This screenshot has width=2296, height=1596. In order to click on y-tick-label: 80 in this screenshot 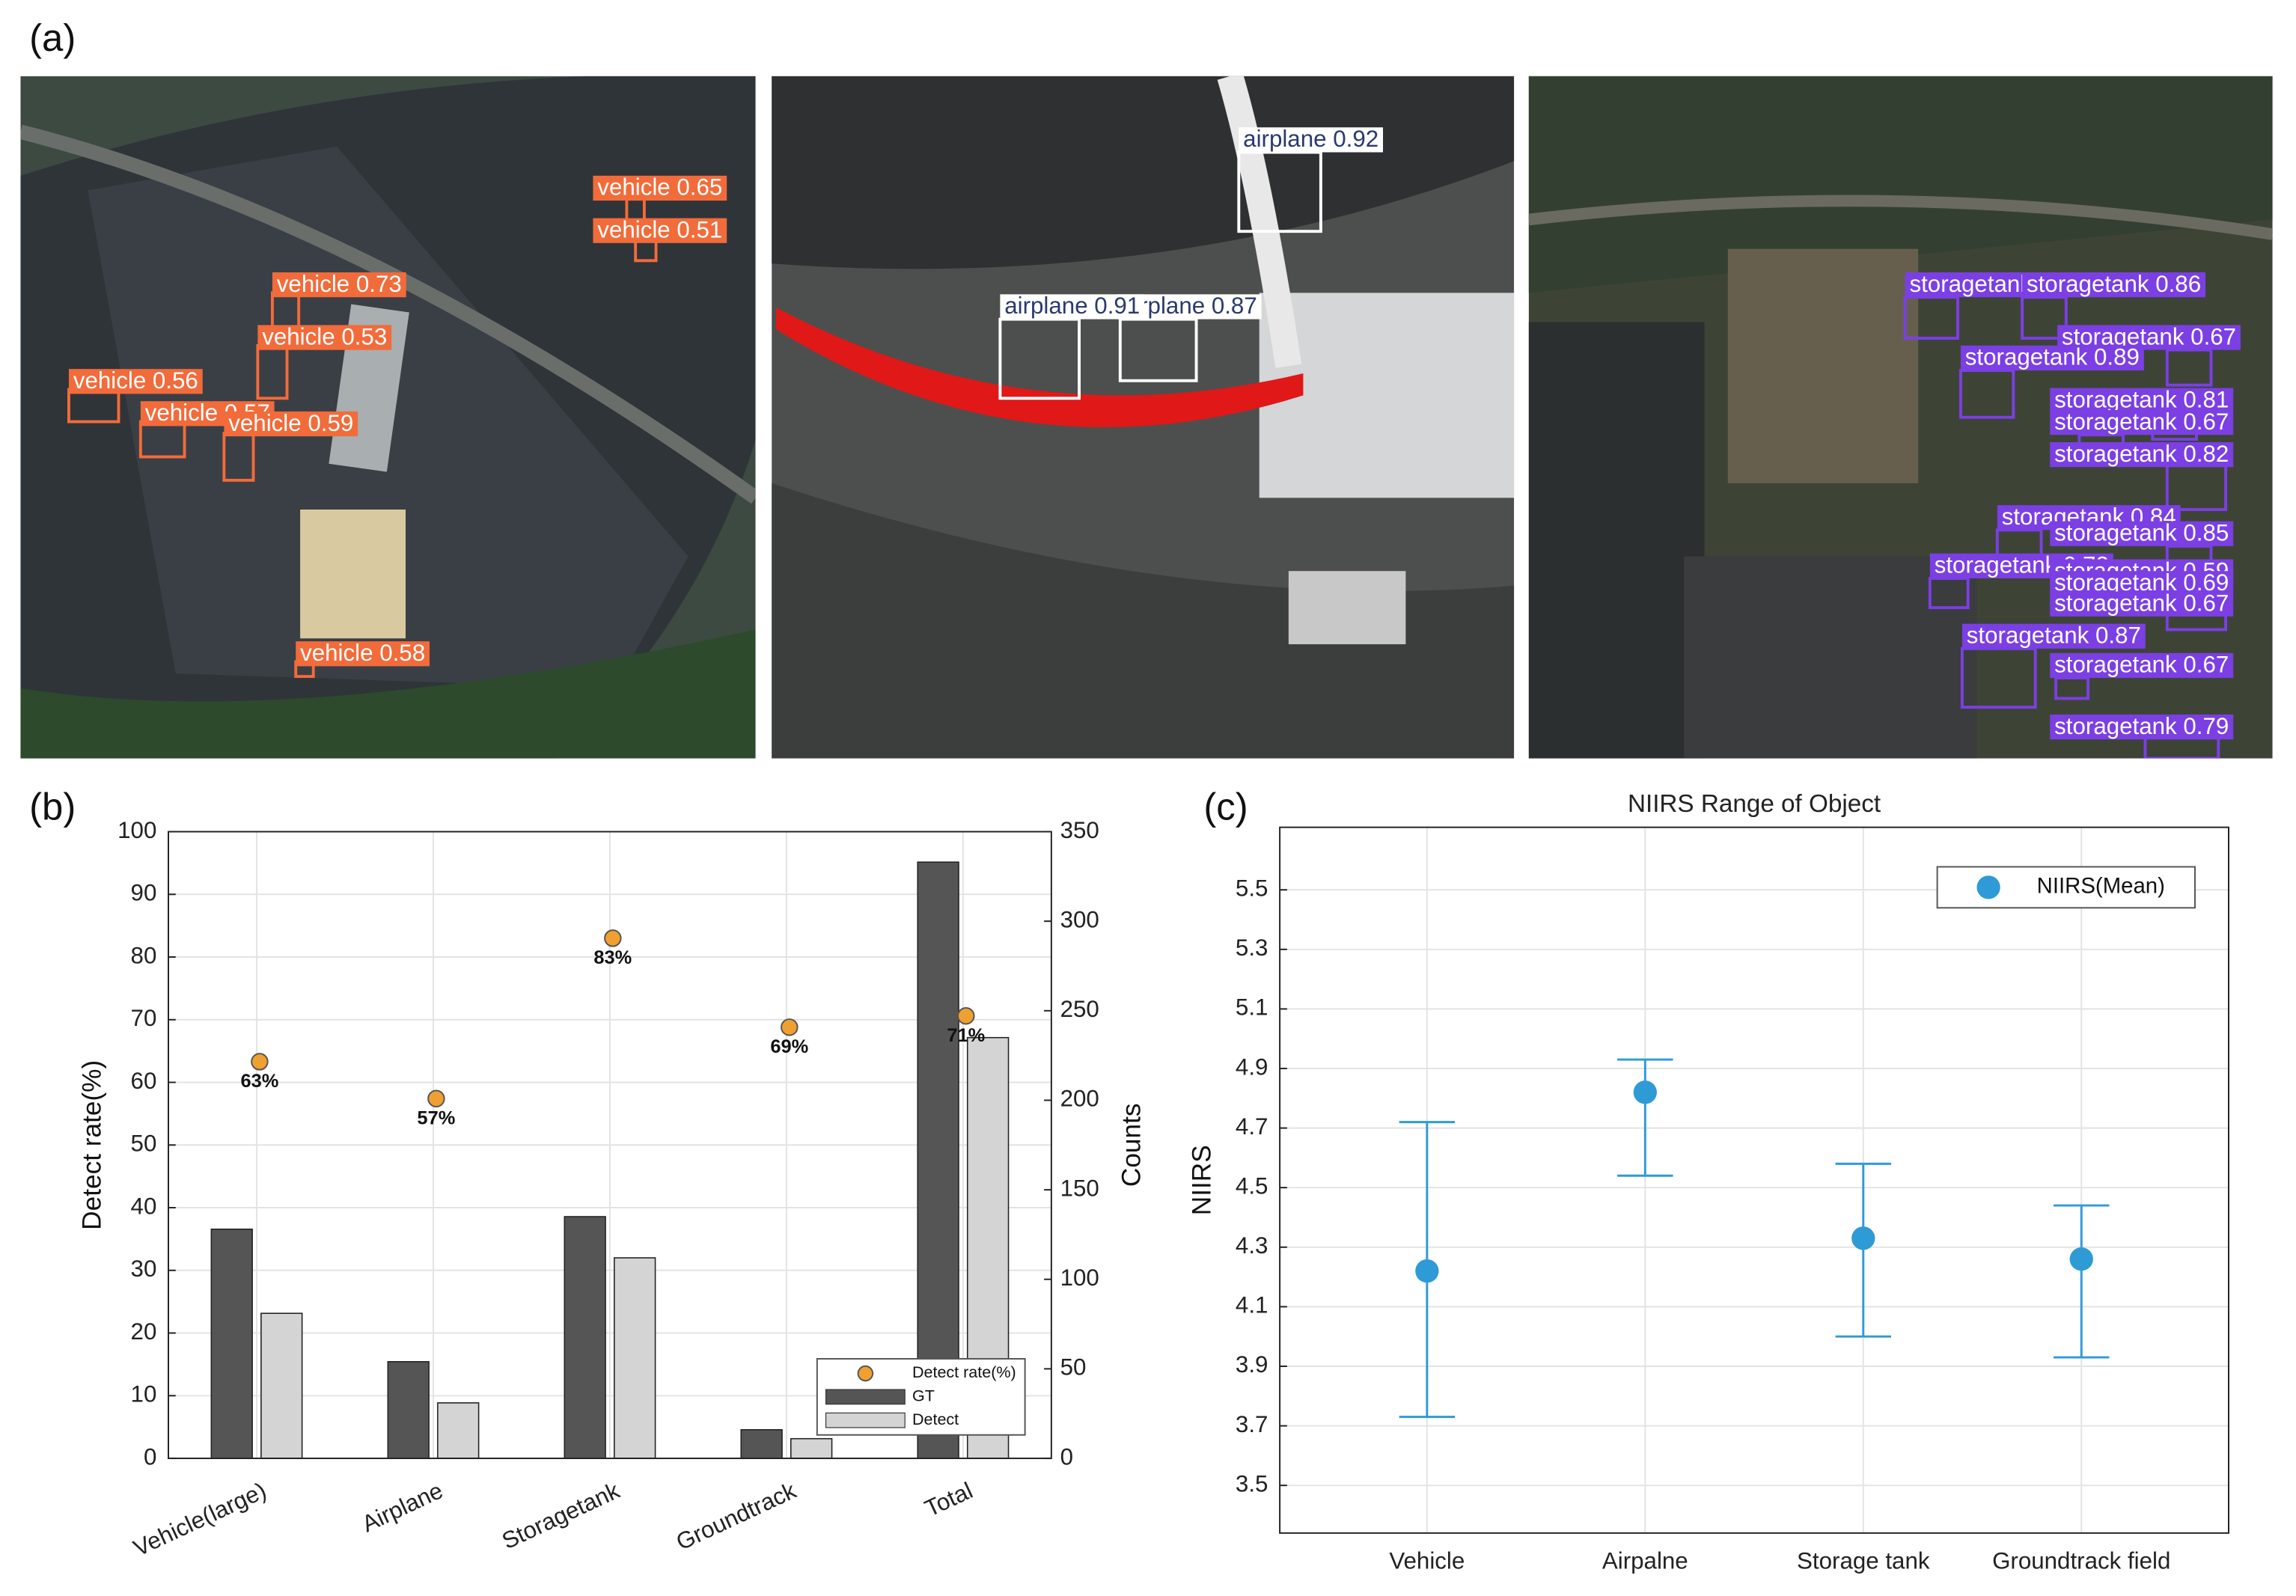, I will do `click(144, 955)`.